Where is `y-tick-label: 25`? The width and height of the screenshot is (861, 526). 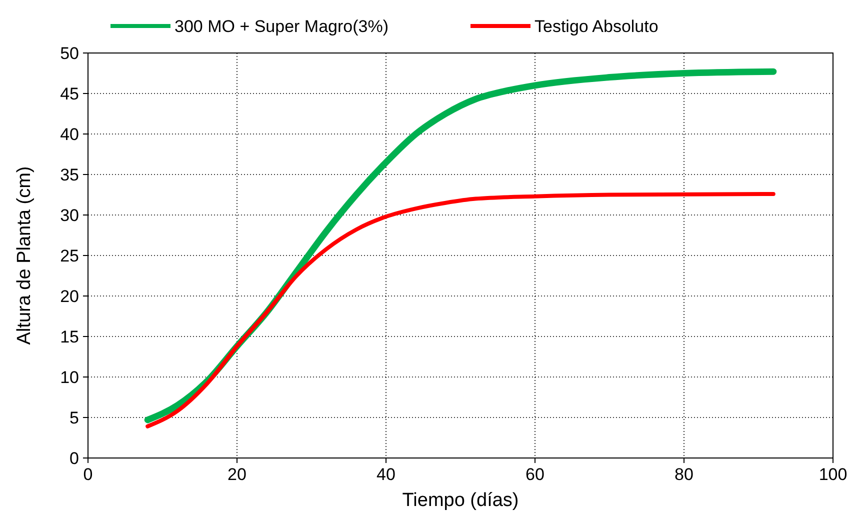 y-tick-label: 25 is located at coordinates (69, 256).